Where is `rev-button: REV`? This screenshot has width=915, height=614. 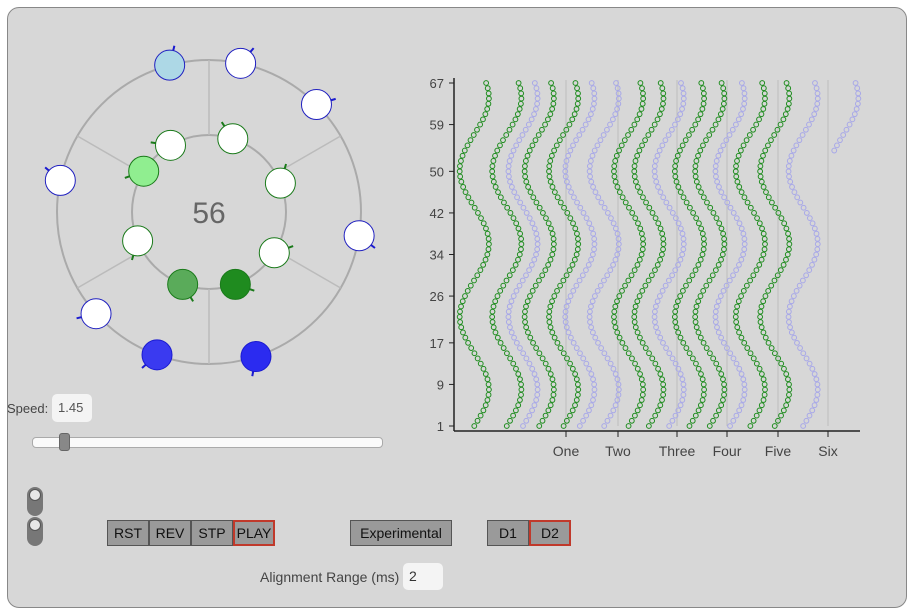
rev-button: REV is located at coordinates (170, 533).